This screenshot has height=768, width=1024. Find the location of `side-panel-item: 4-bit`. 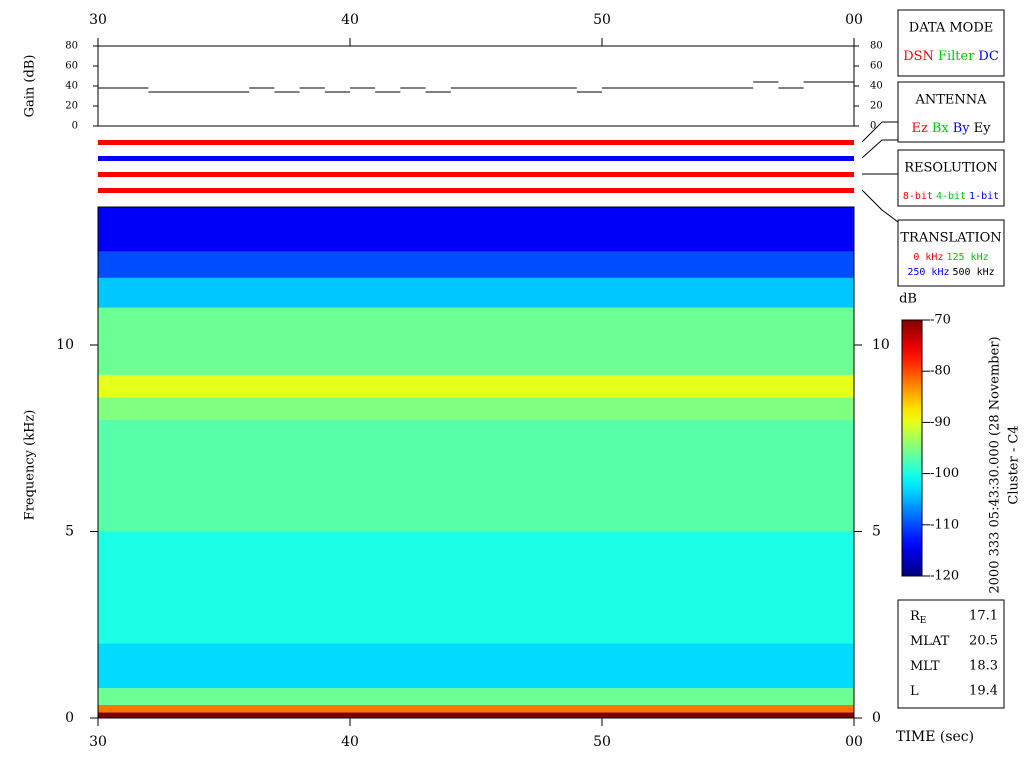

side-panel-item: 4-bit is located at coordinates (951, 196).